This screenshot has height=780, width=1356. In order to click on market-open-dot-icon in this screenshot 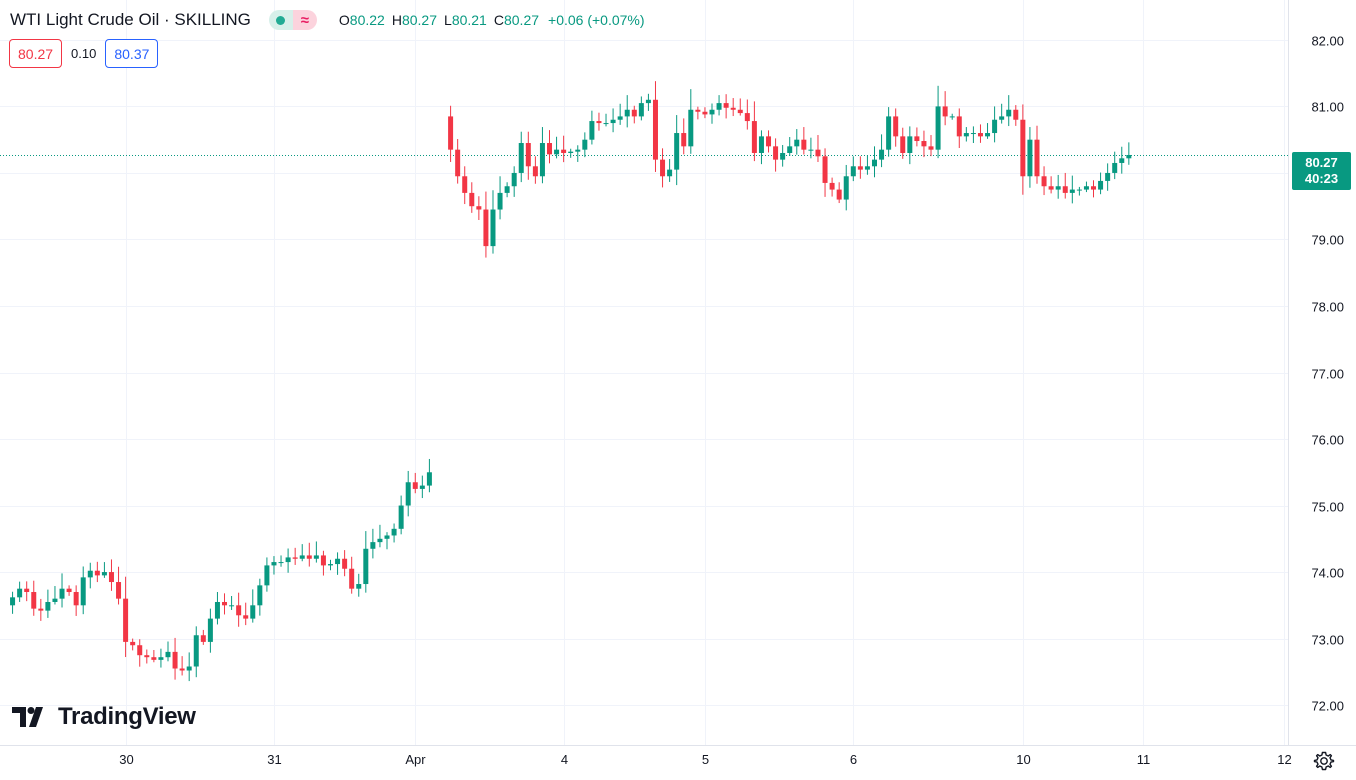, I will do `click(280, 20)`.